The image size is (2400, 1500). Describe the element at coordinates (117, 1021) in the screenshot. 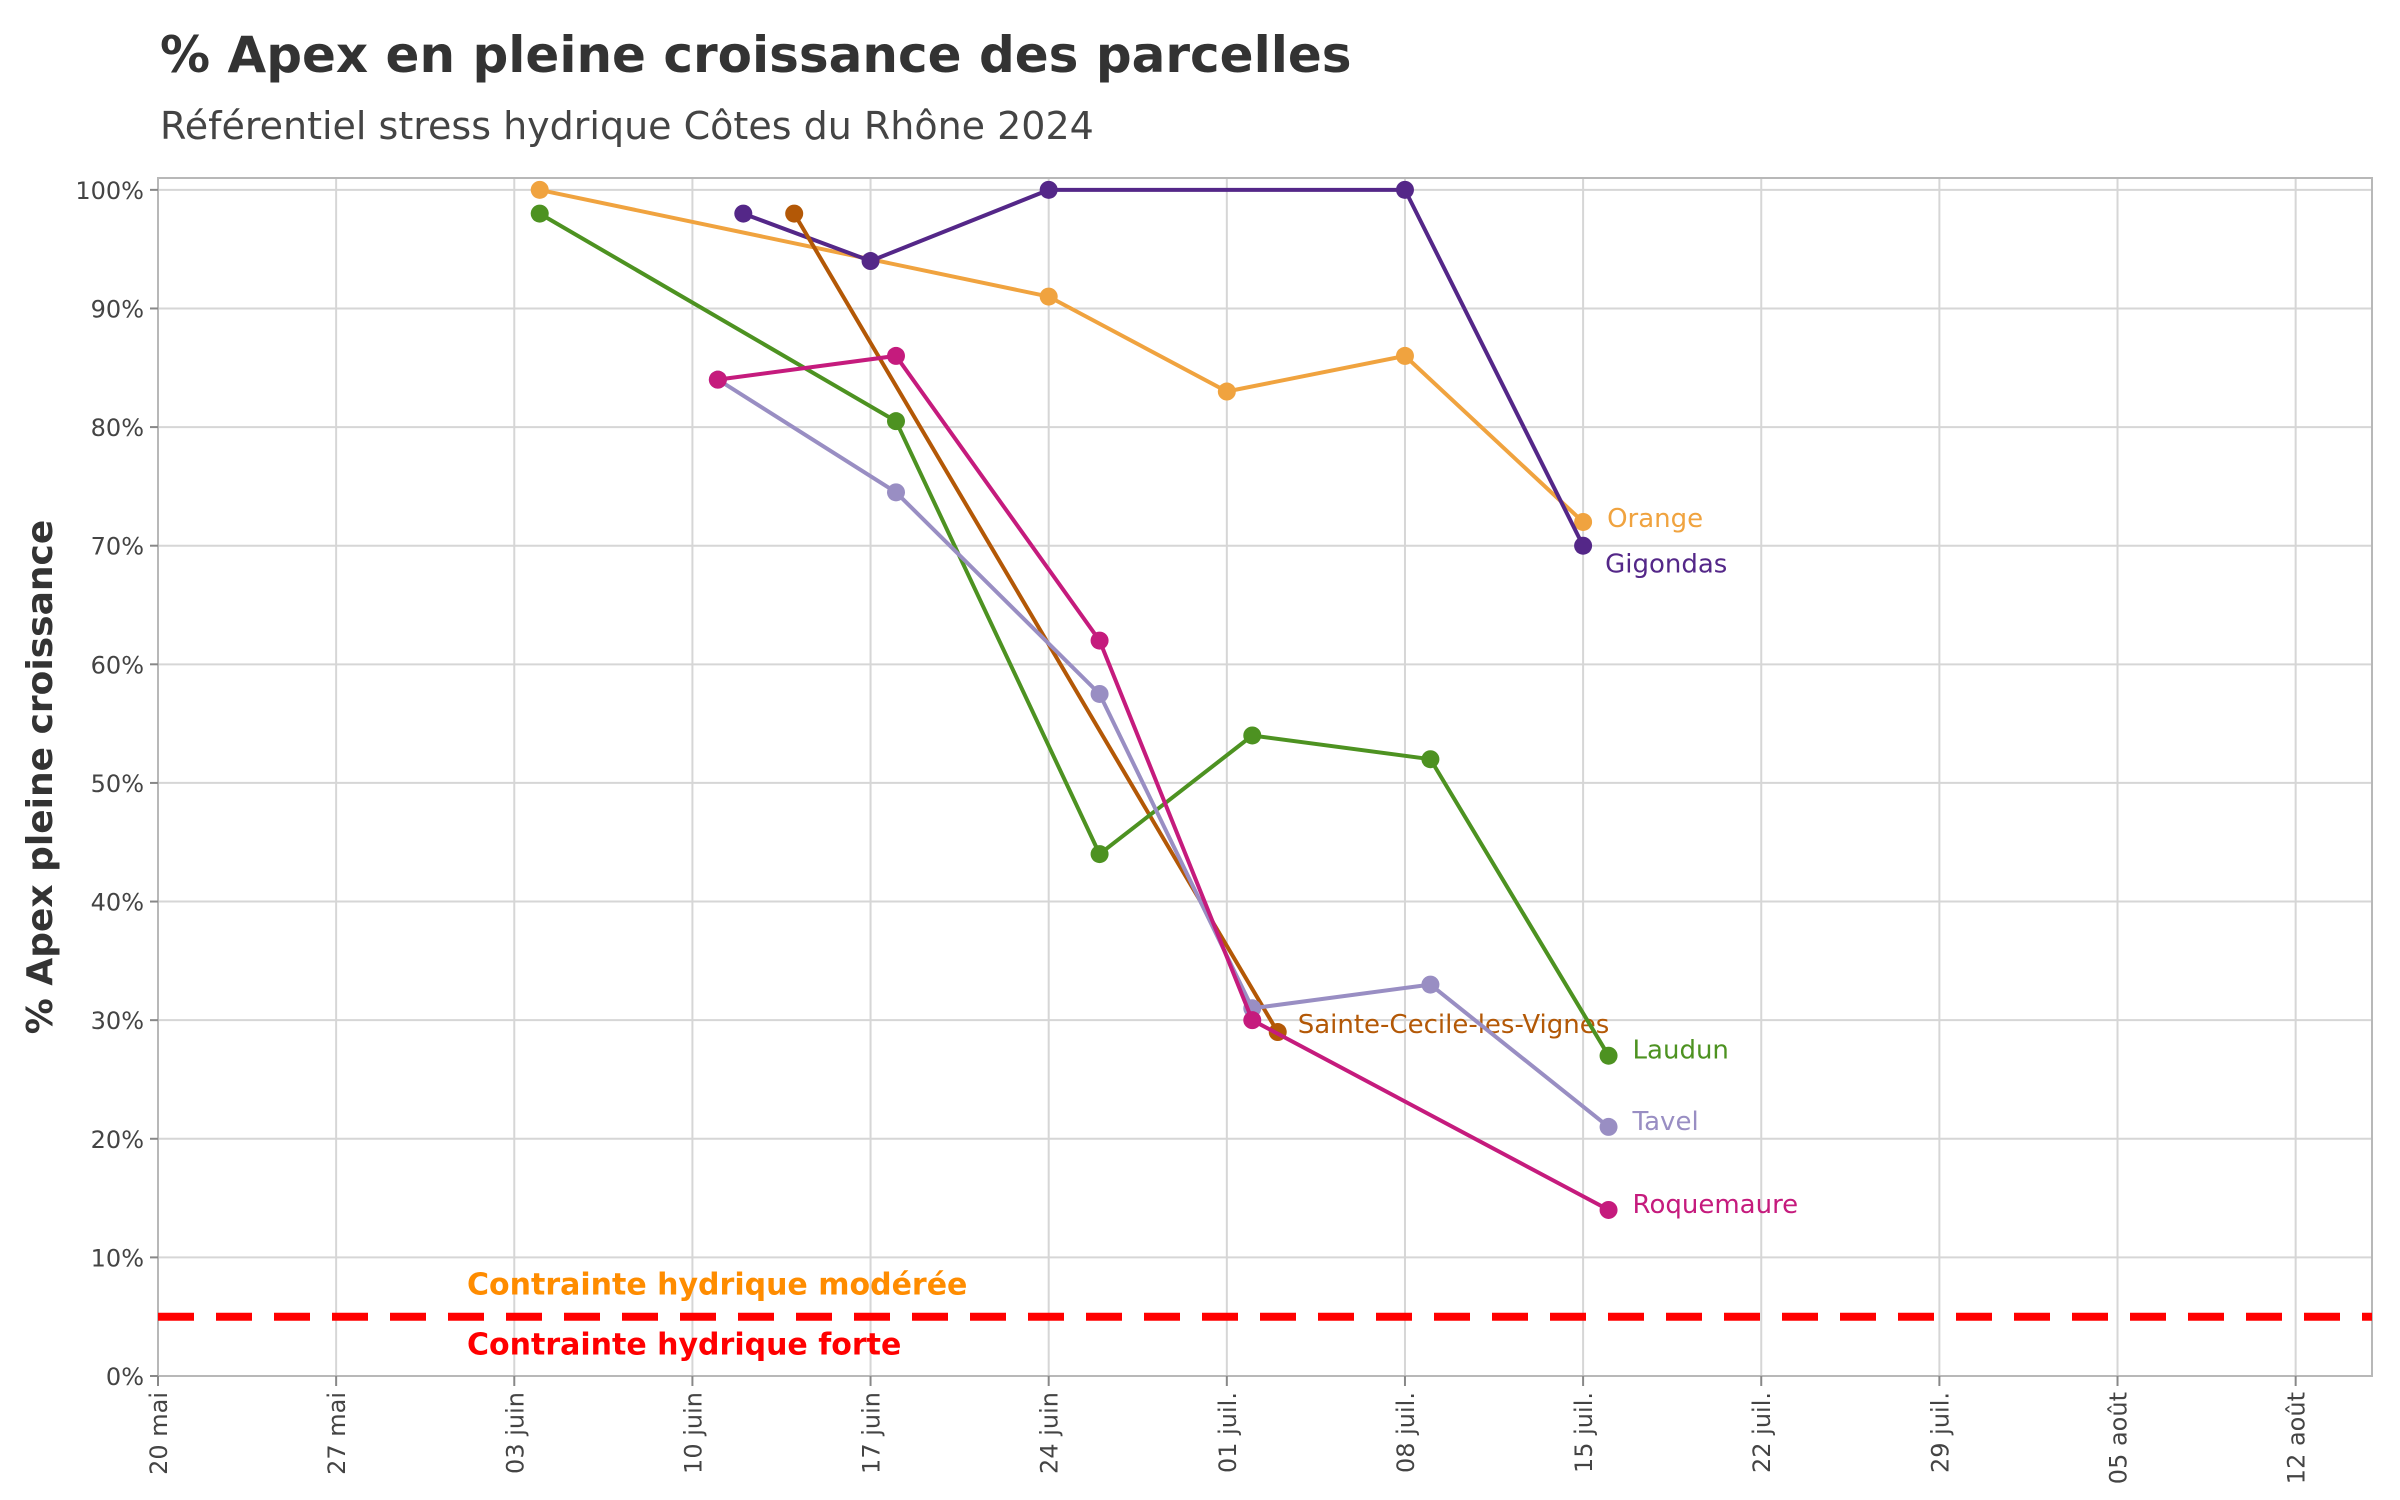

I see `y-tick-label: 30%` at that location.